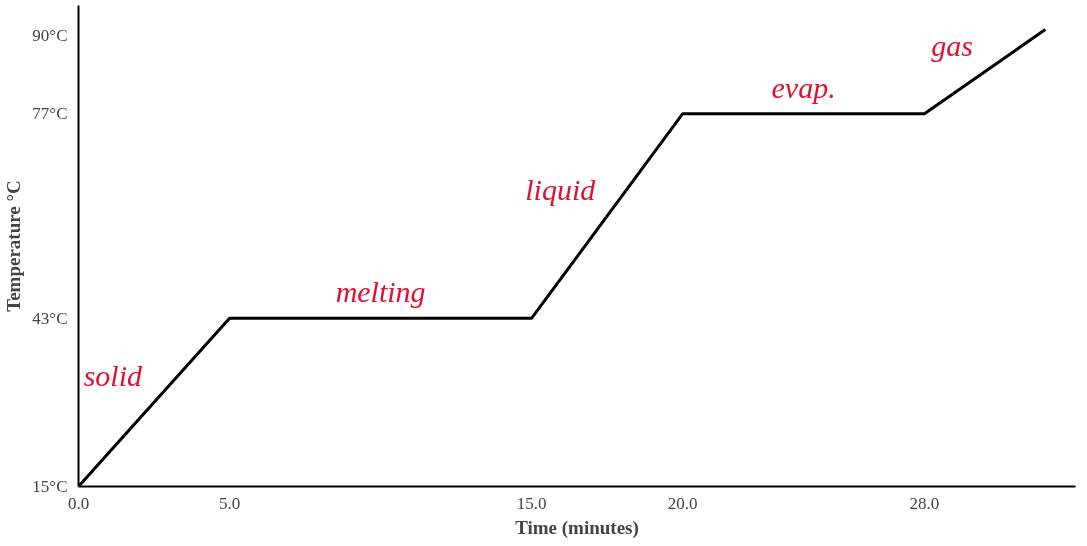  Describe the element at coordinates (561, 189) in the screenshot. I see `annotation: liquid` at that location.